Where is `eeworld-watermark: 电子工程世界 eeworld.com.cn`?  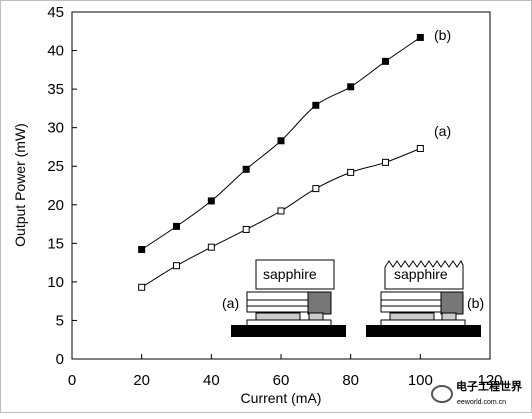
eeworld-watermark: 电子工程世界 eeworld.com.cn is located at coordinates (476, 392).